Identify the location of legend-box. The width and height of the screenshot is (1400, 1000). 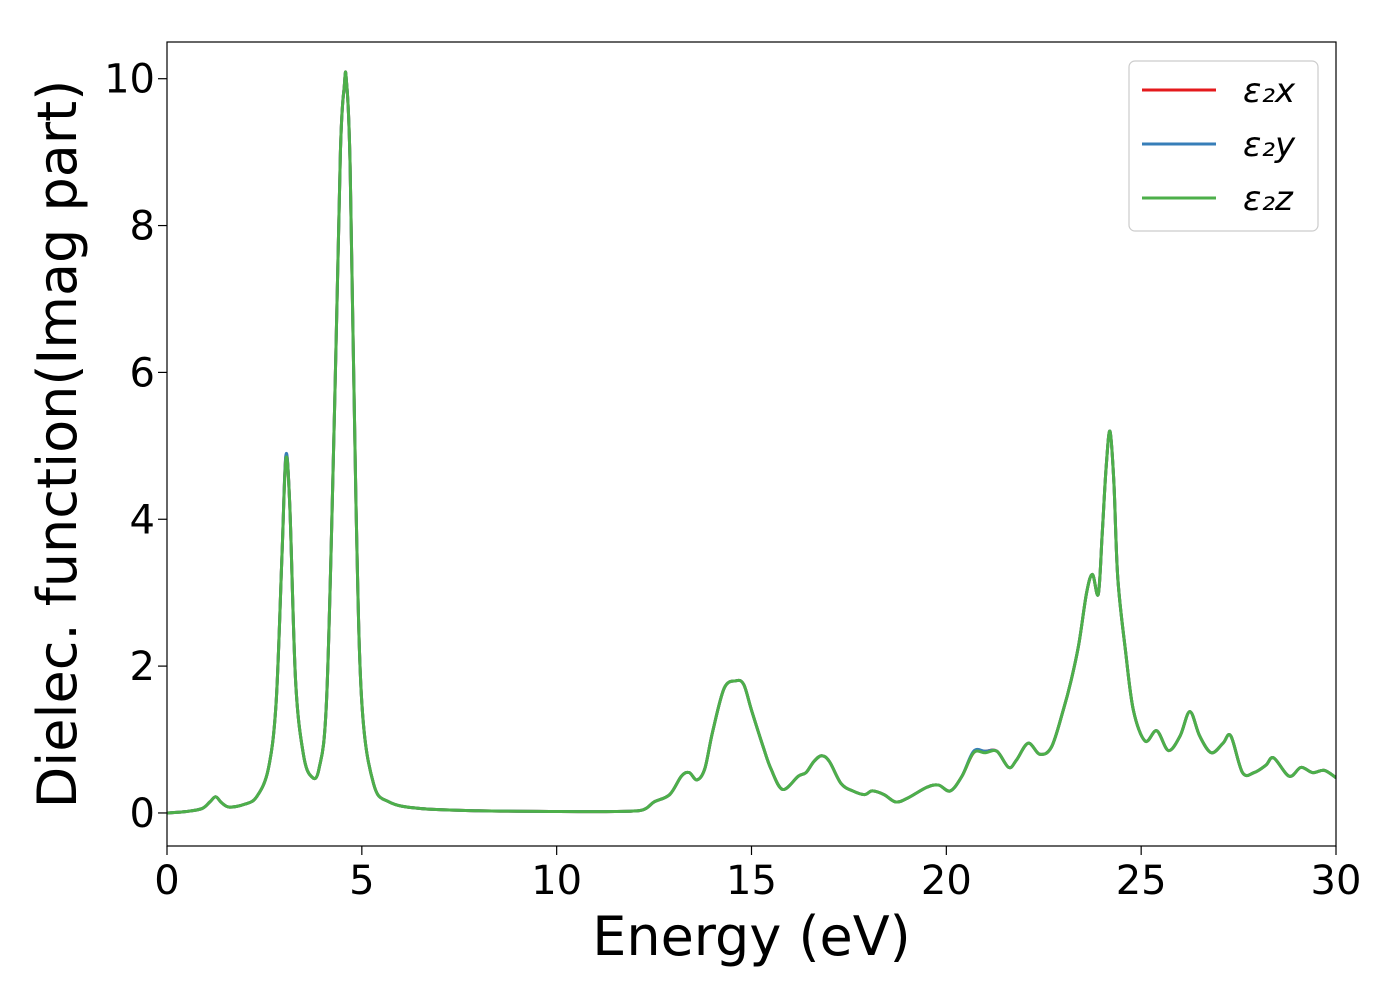
(1223, 146).